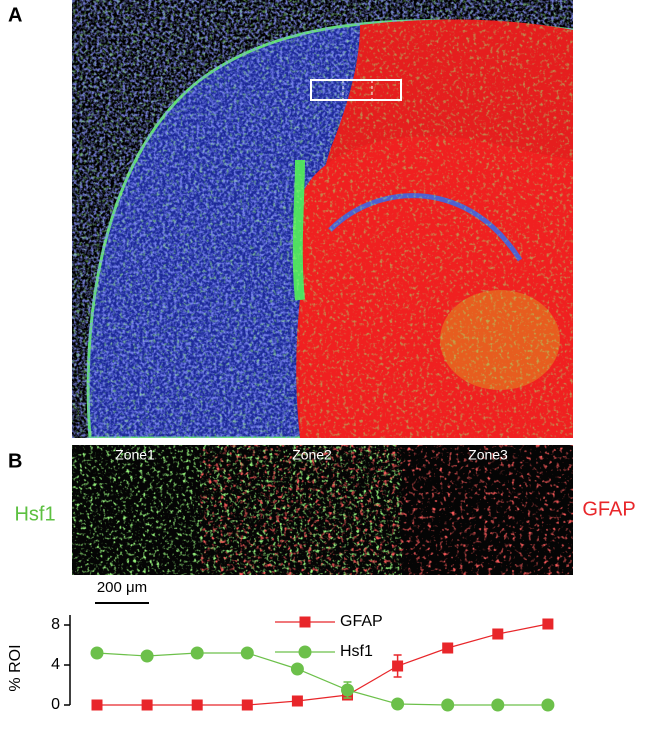 The height and width of the screenshot is (744, 646). What do you see at coordinates (55, 624) in the screenshot?
I see `y-tick-label: 8` at bounding box center [55, 624].